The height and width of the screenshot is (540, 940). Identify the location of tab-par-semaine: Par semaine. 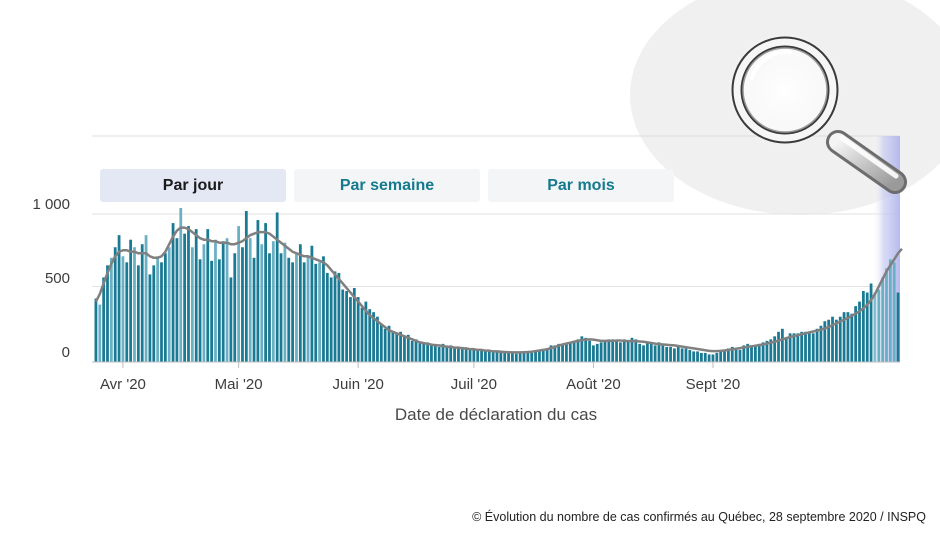
(387, 185).